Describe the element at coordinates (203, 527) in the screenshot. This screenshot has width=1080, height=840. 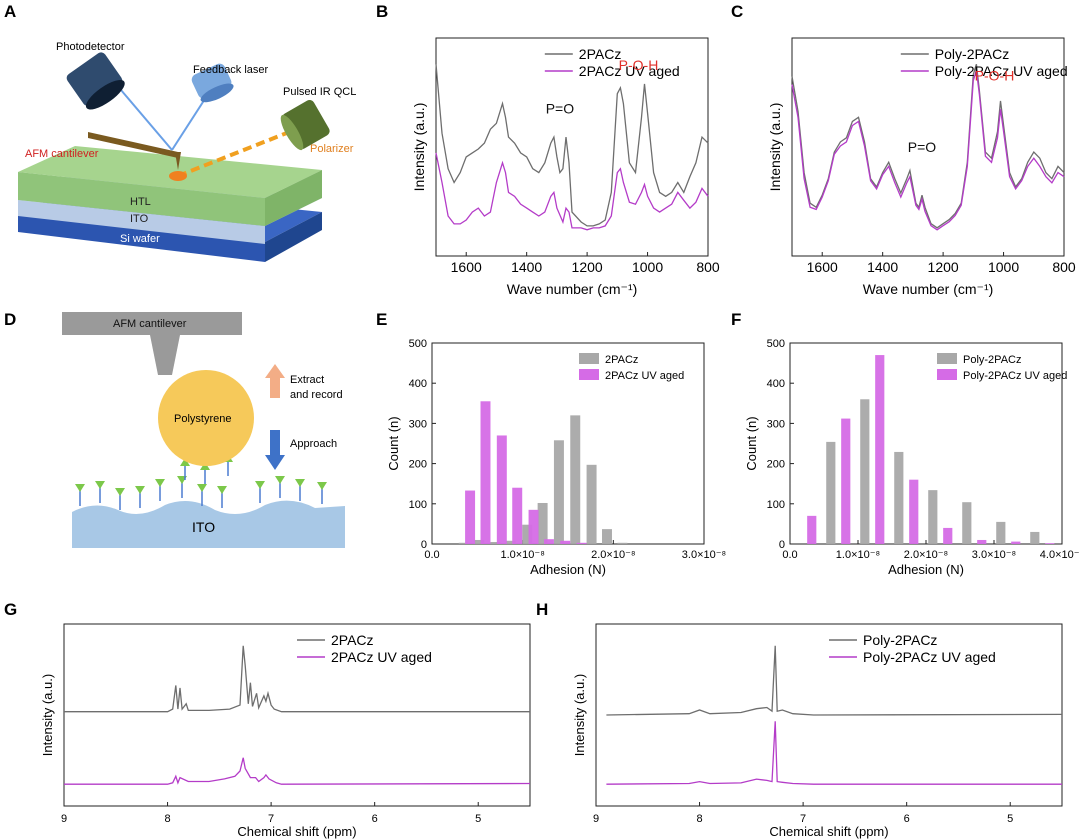
I see `ito-substrate-label: ITO` at that location.